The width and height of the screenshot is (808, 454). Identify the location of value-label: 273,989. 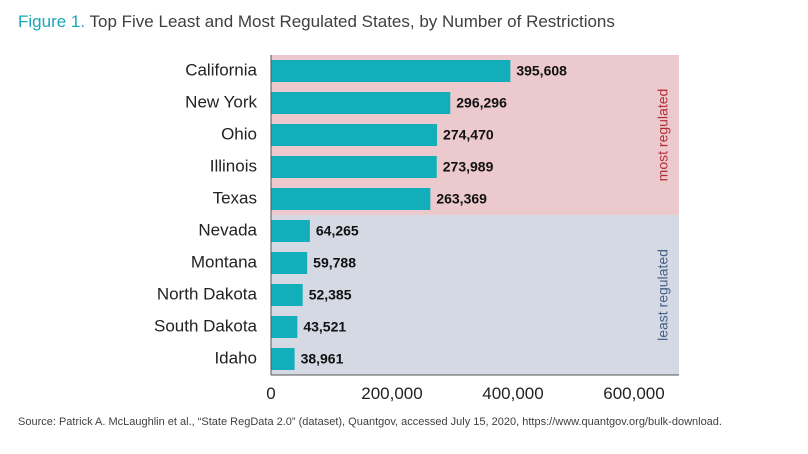
(468, 167).